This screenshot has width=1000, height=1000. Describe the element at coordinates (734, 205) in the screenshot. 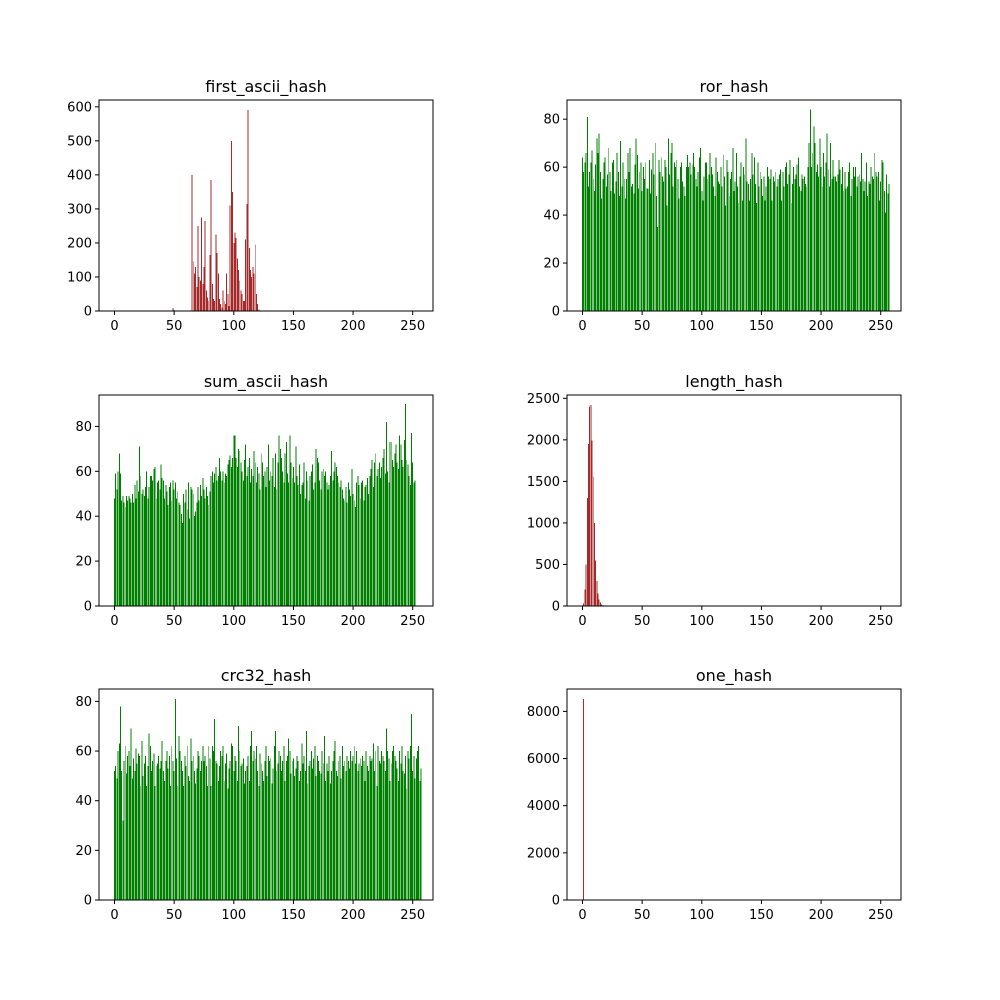

I see `axes-frame` at that location.